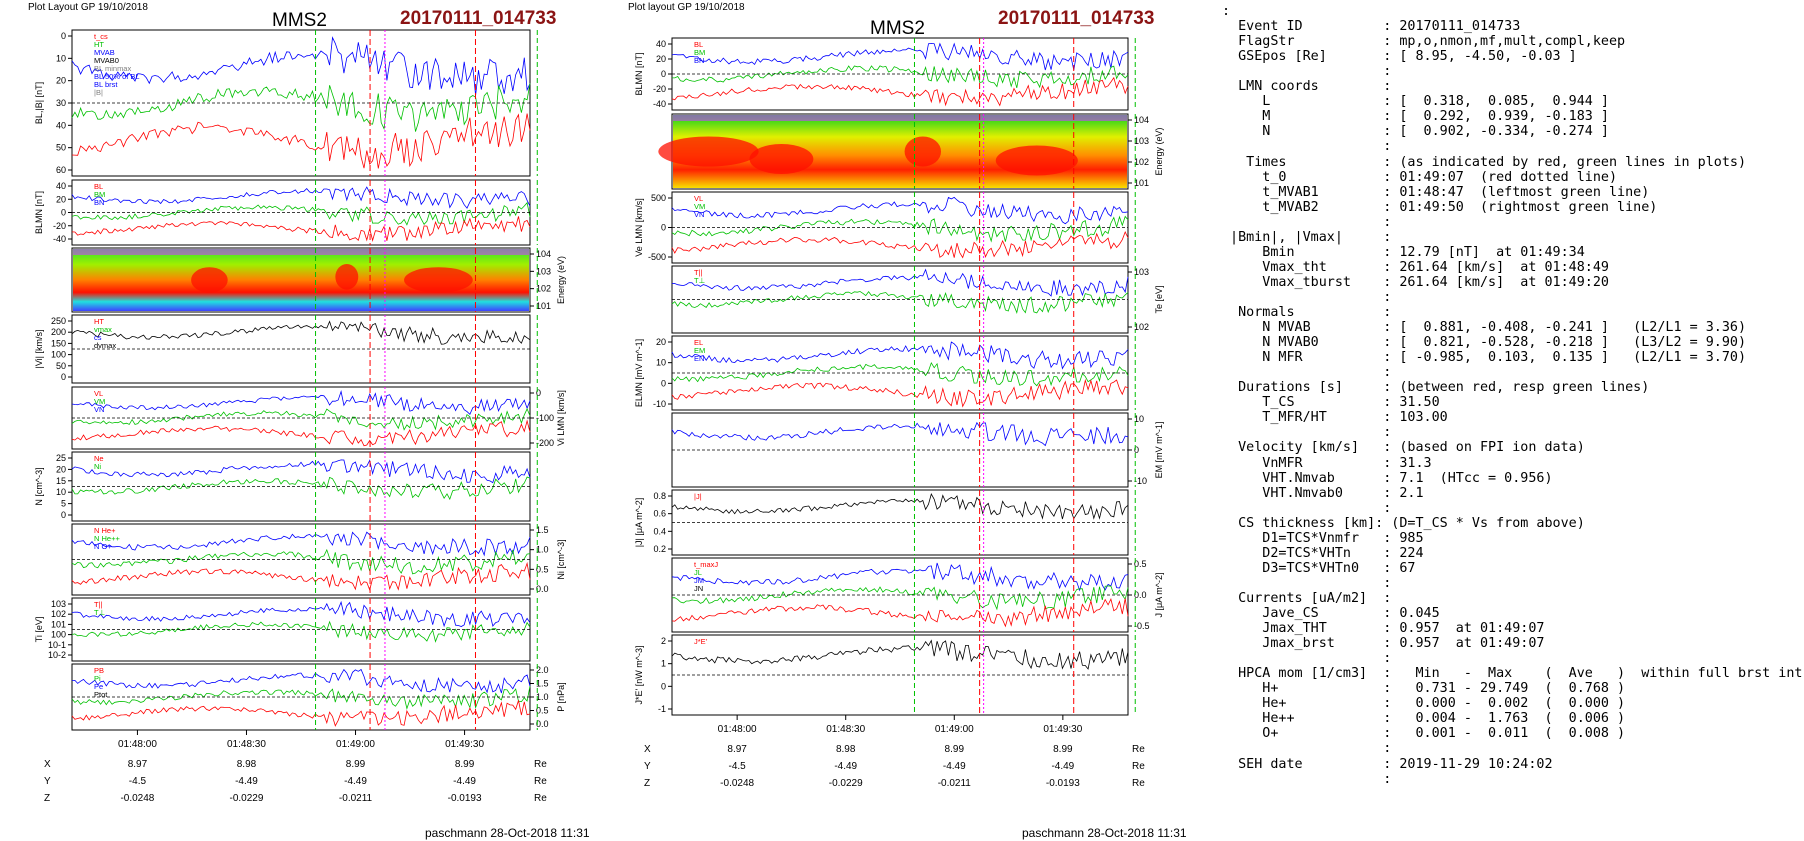 The height and width of the screenshot is (841, 1804). I want to click on coord-label: X, so click(647, 749).